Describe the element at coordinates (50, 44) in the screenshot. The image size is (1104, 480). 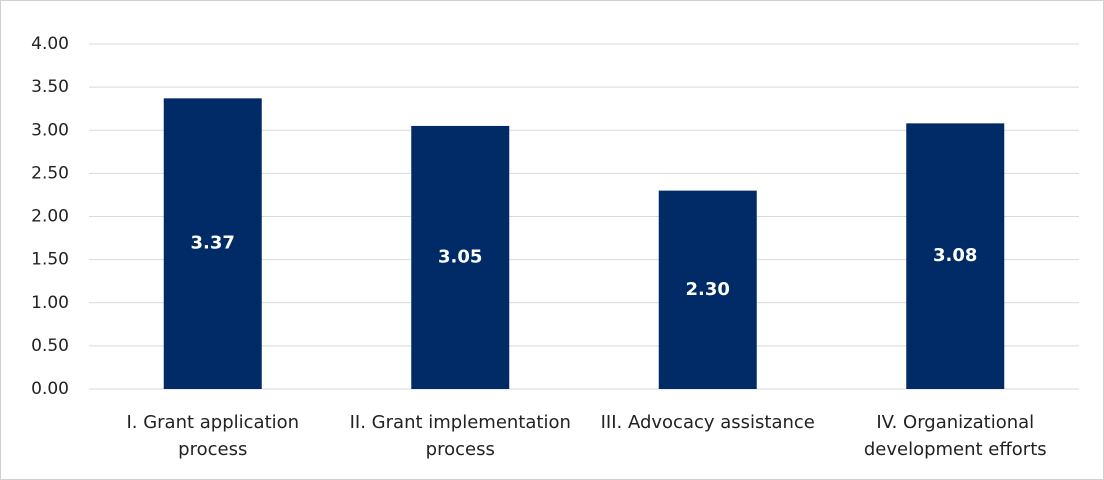
I see `y-tick-label: 4.00` at that location.